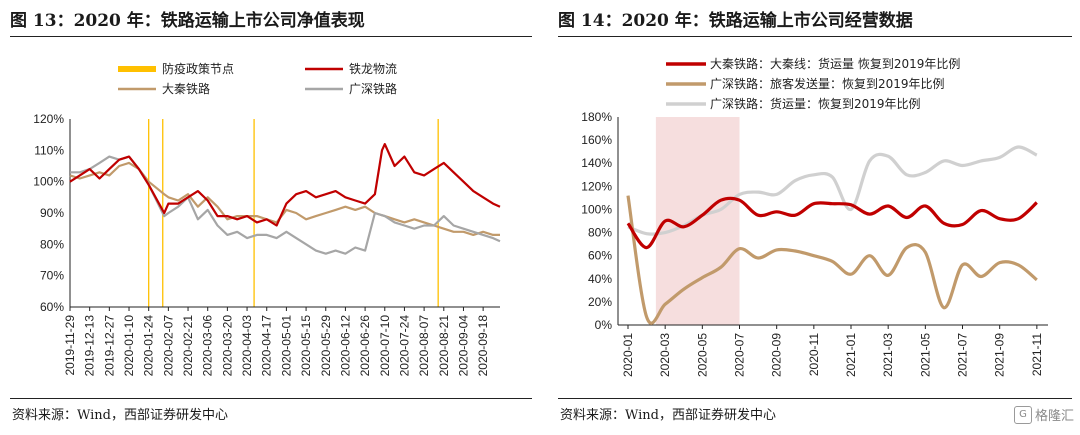 This screenshot has height=435, width=1080. Describe the element at coordinates (109, 346) in the screenshot. I see `x-tick-label: 2019-12-27` at that location.